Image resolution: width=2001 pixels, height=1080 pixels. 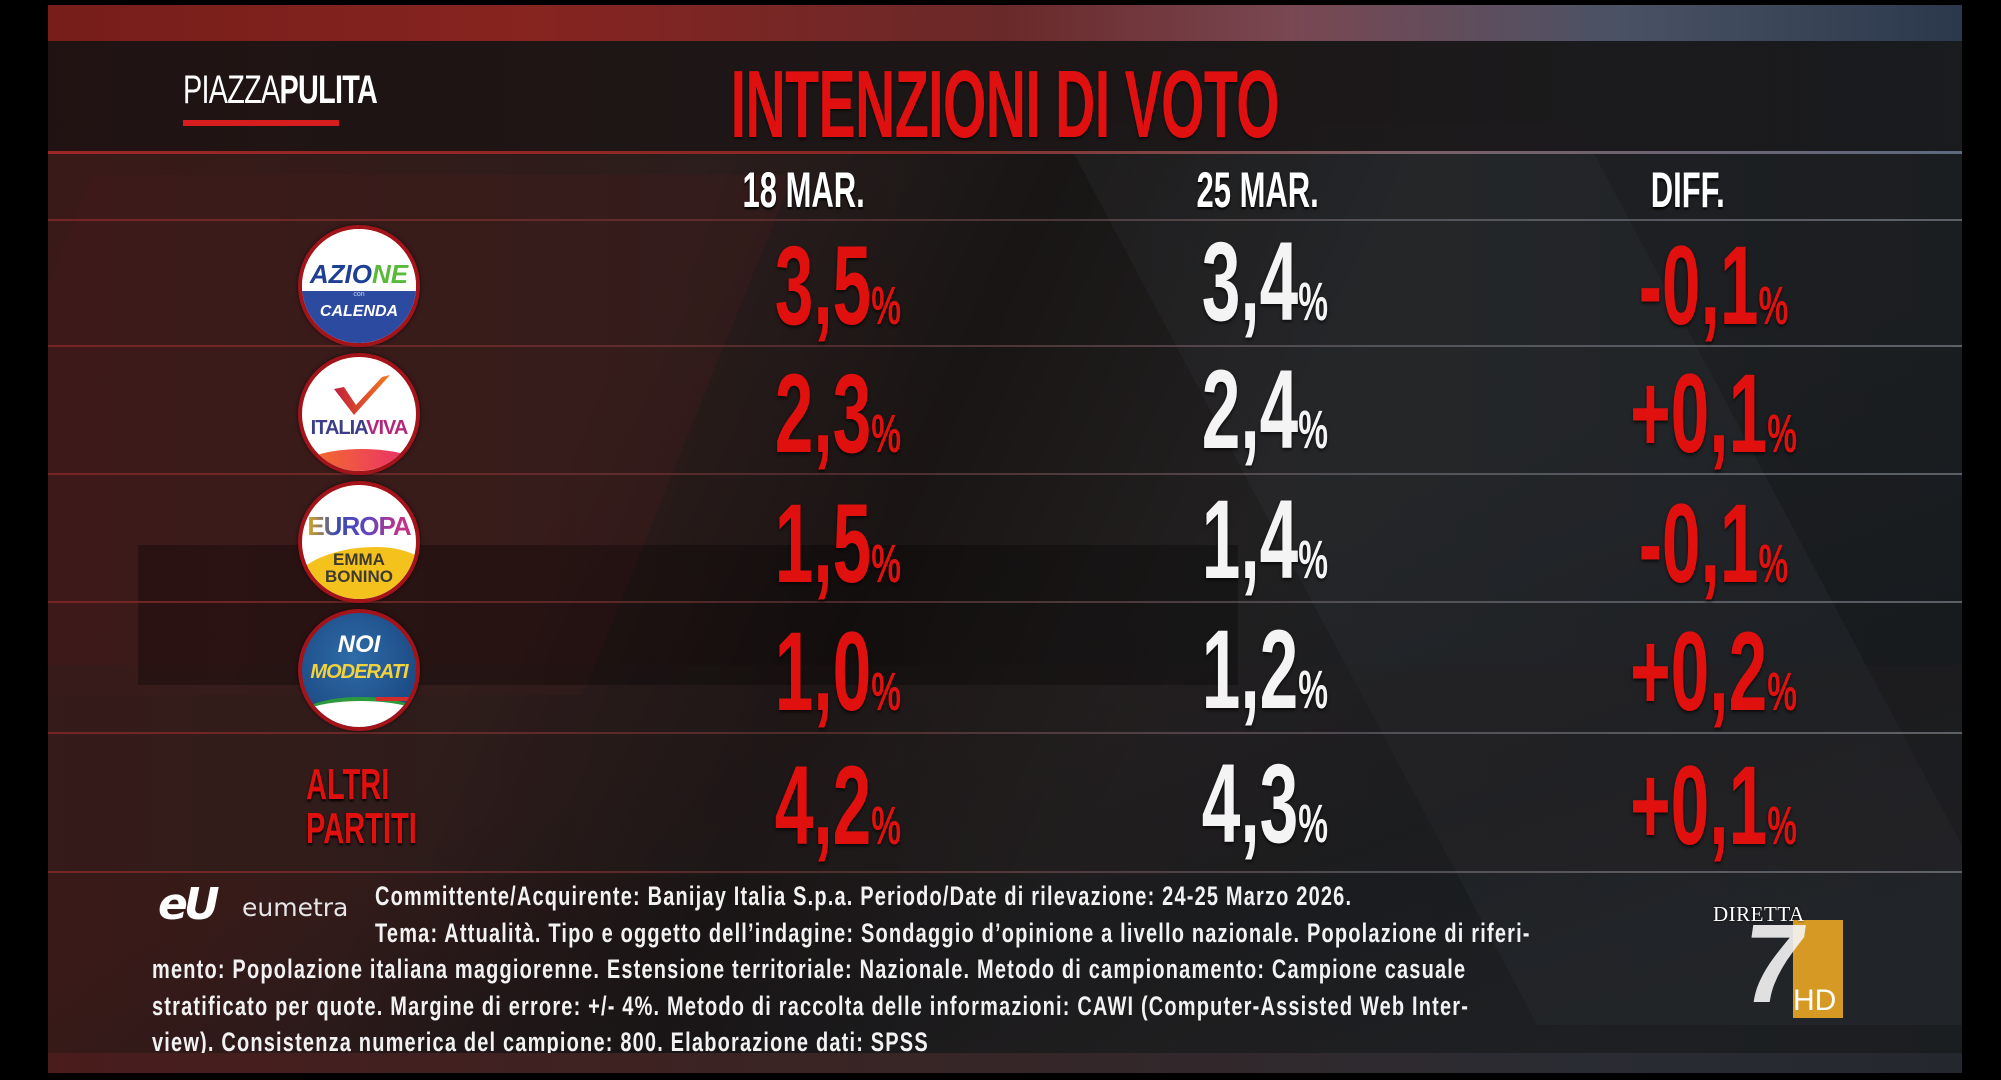 What do you see at coordinates (1818, 969) in the screenshot?
I see `channel-badge-square` at bounding box center [1818, 969].